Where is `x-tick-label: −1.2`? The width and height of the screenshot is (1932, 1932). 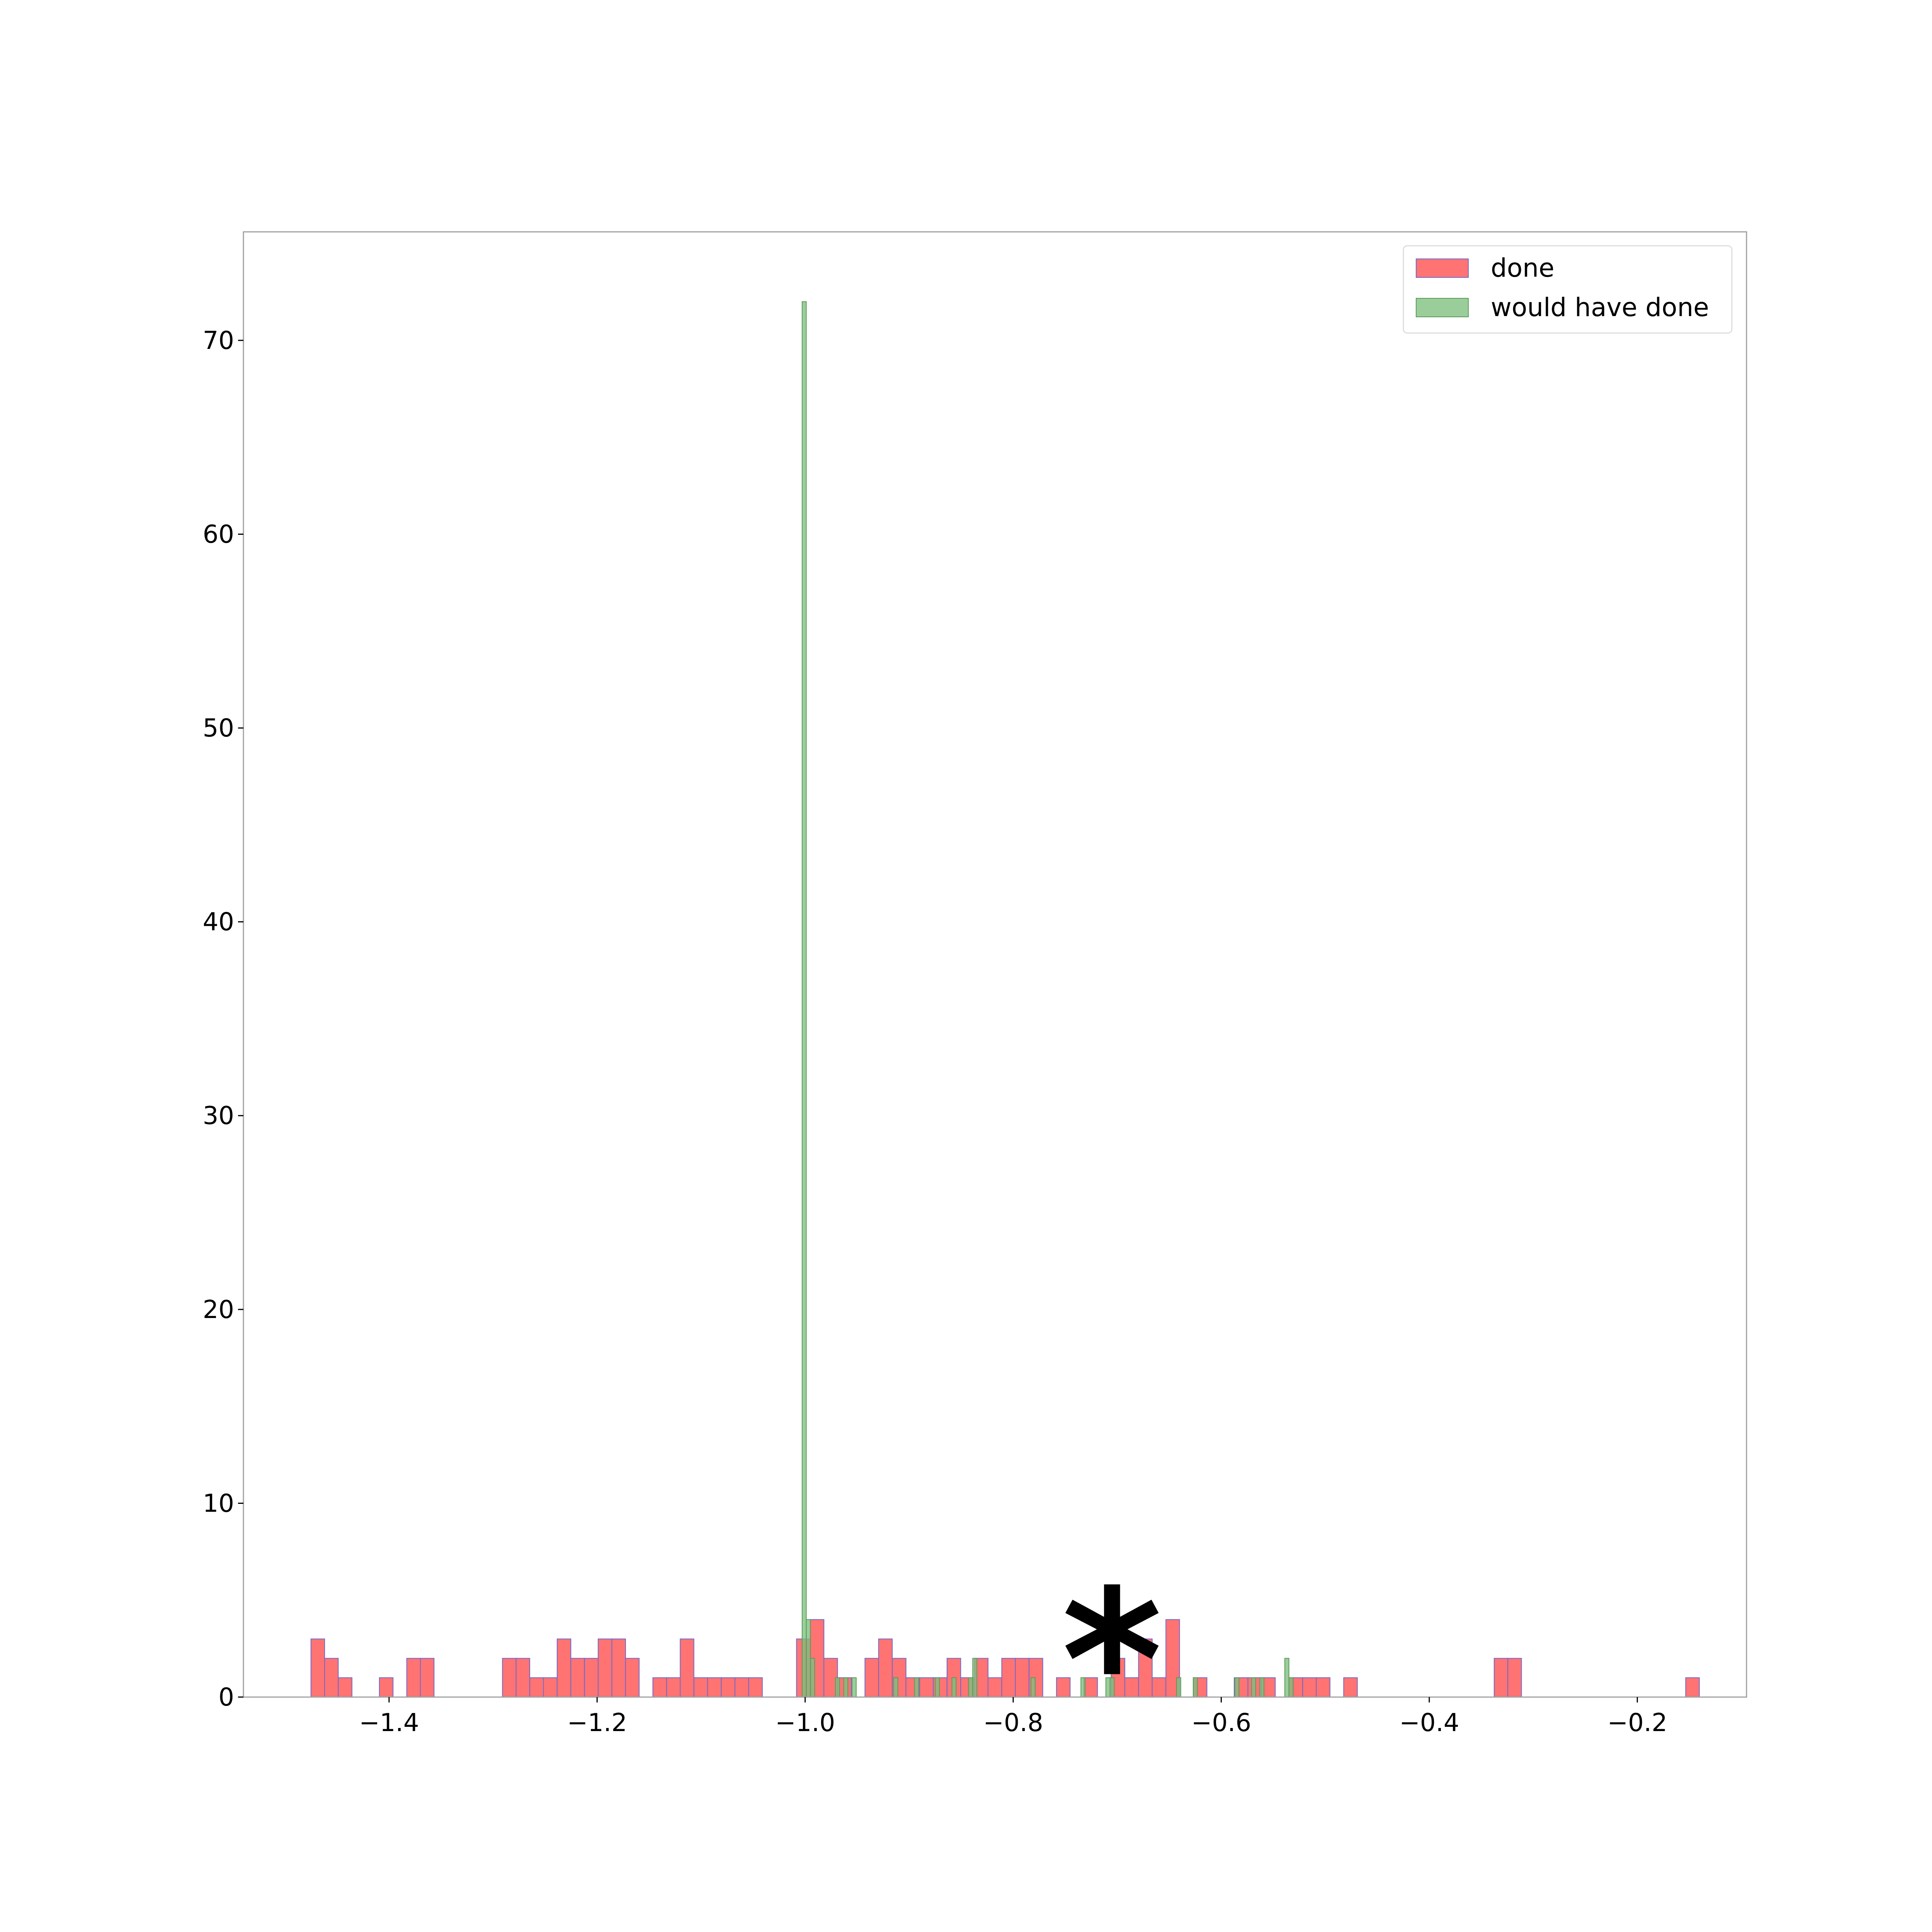
x-tick-label: −1.2 is located at coordinates (597, 1723).